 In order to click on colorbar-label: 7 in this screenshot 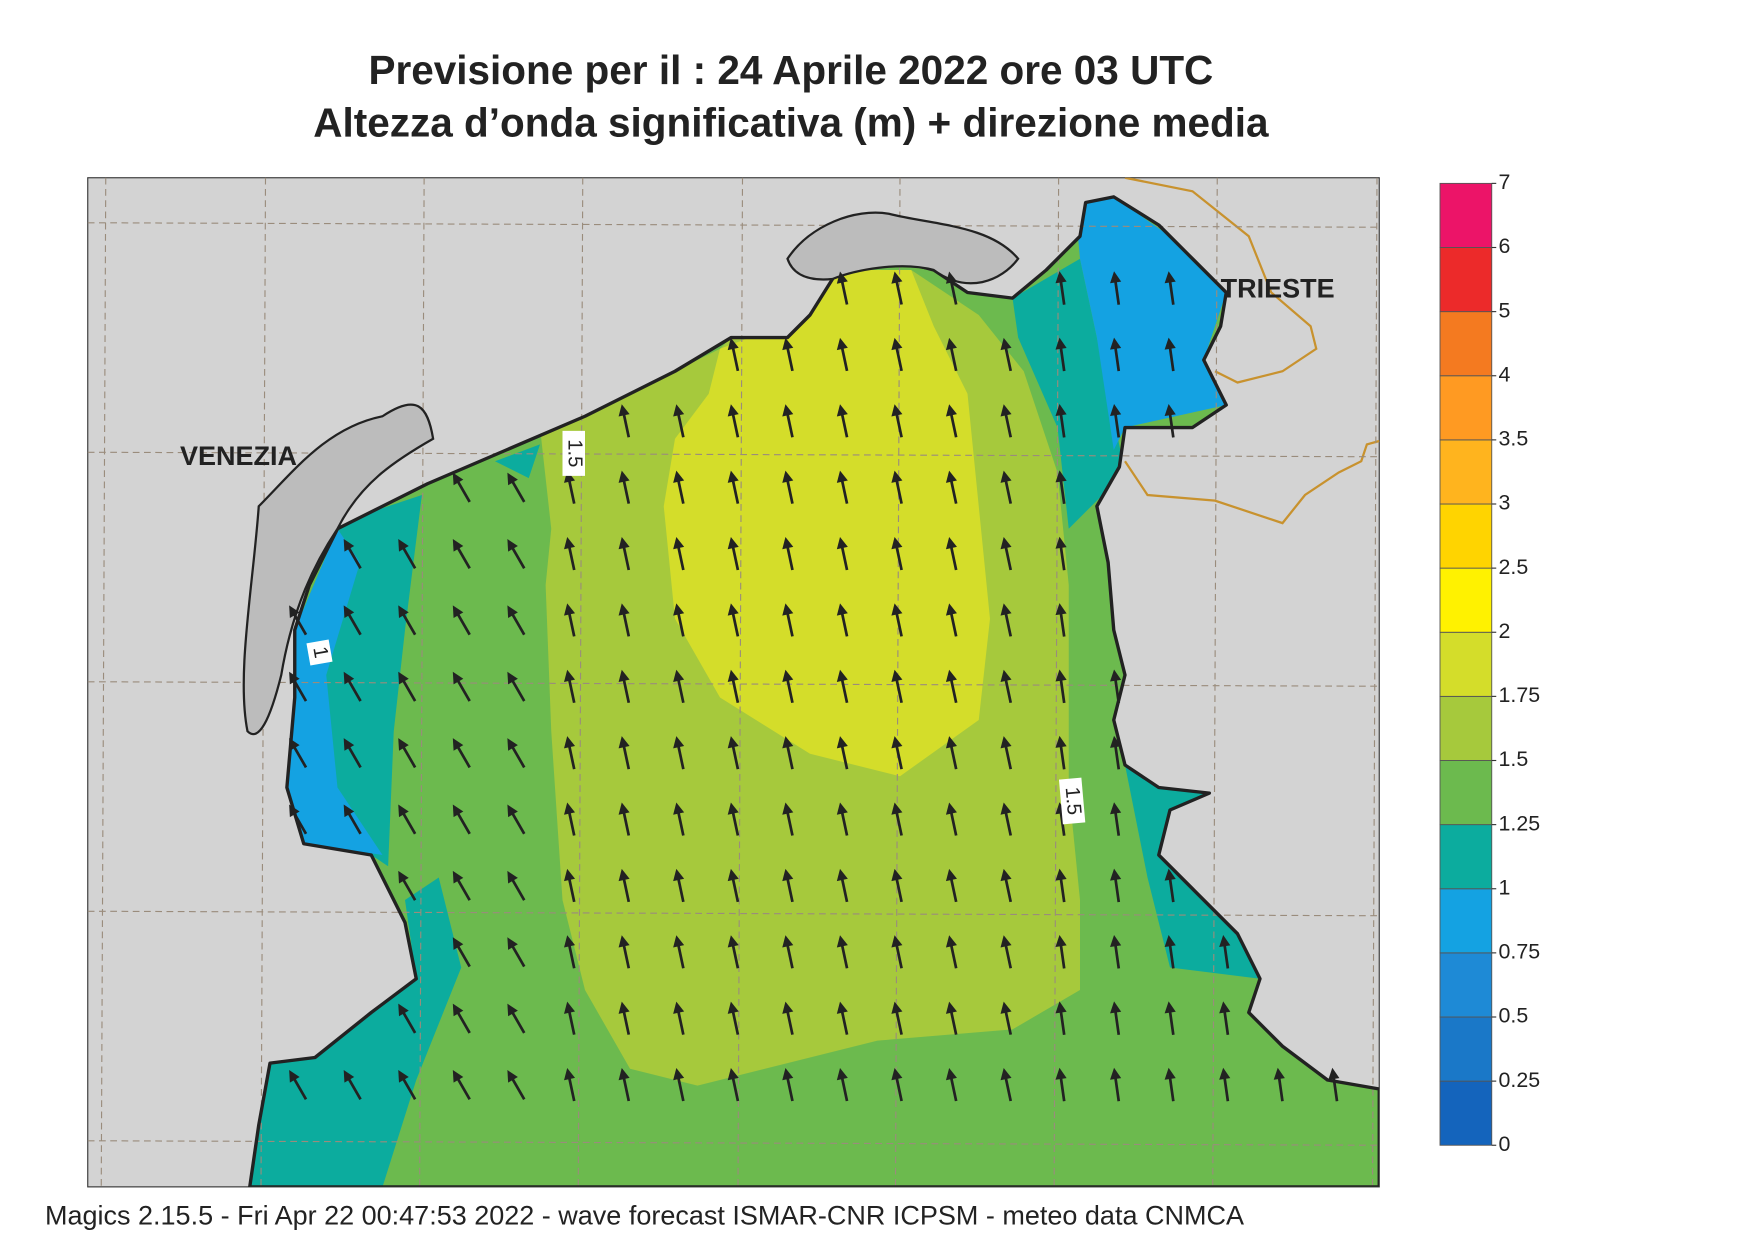, I will do `click(1505, 182)`.